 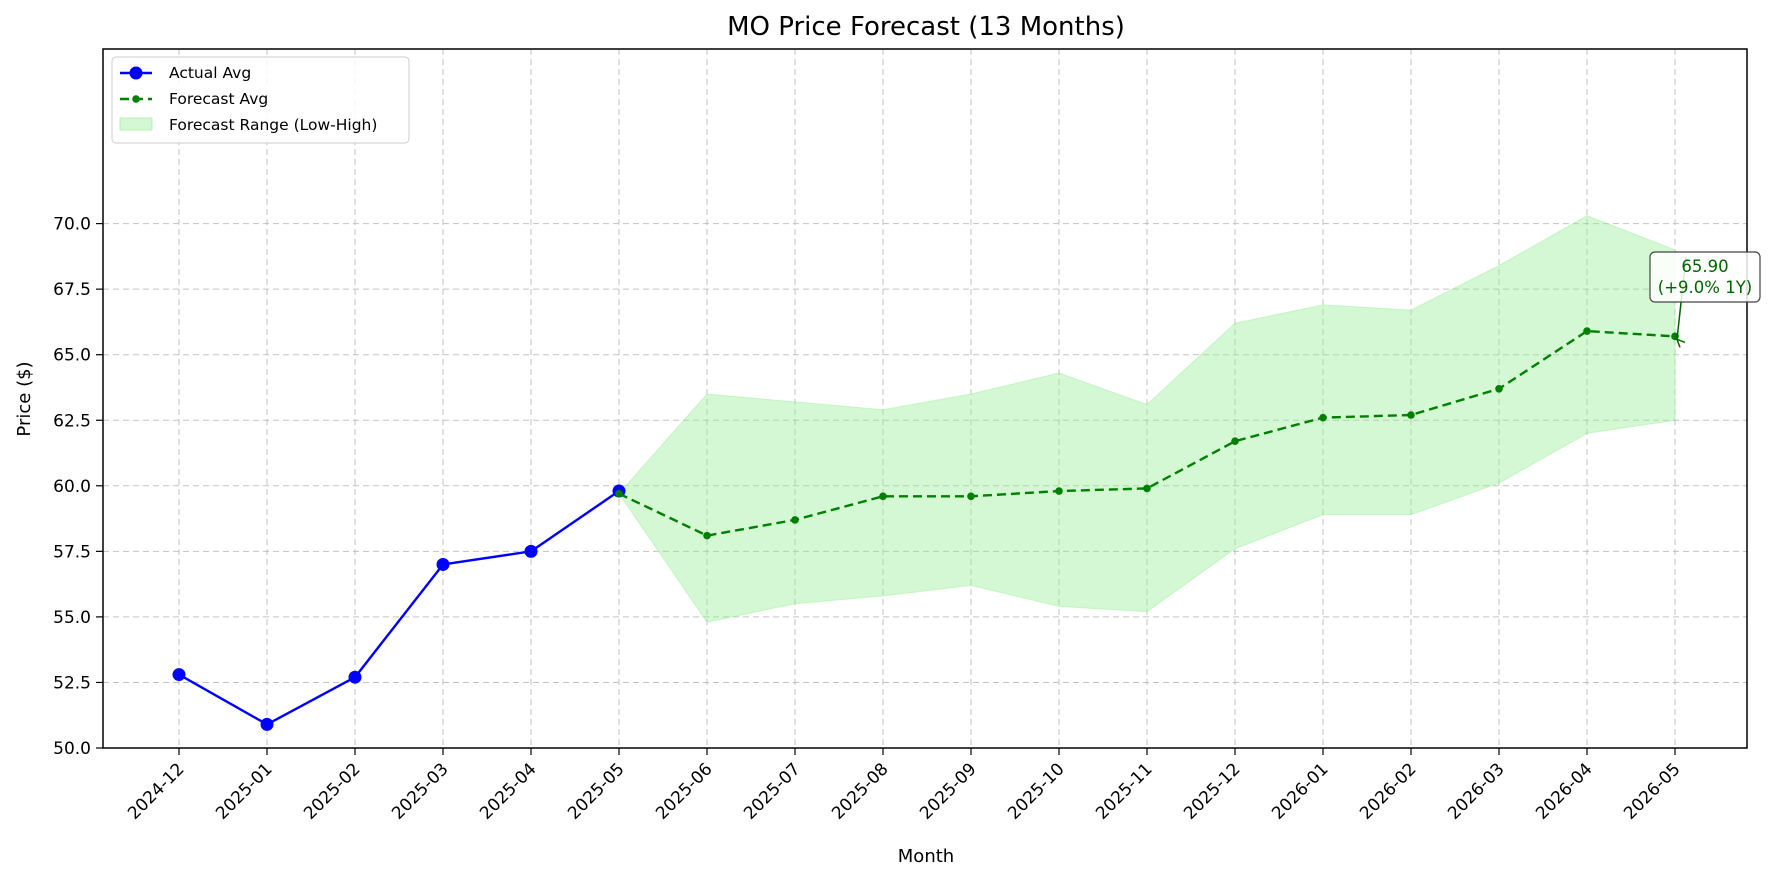 I want to click on annotation-arrowhead, so click(x=1680, y=343).